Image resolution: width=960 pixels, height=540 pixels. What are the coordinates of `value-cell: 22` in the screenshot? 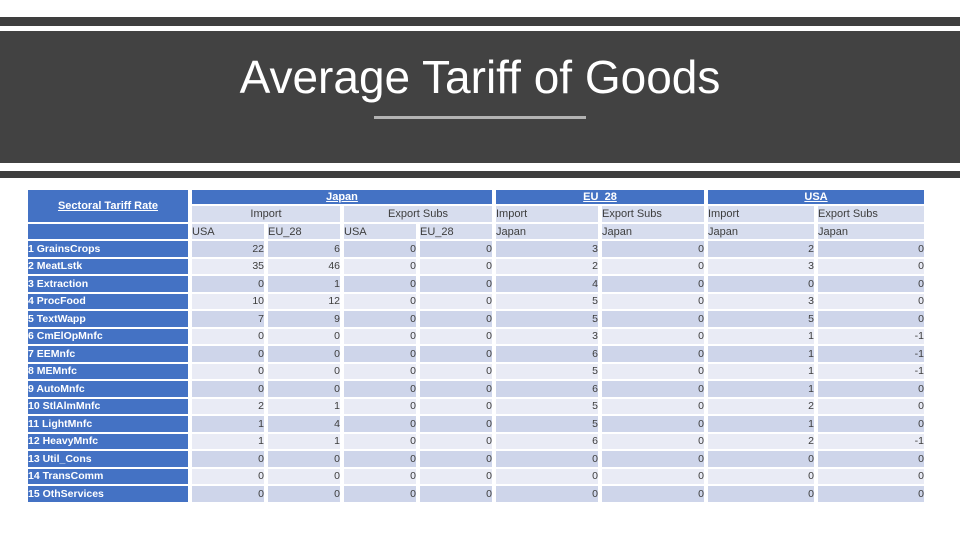 It's located at (228, 249).